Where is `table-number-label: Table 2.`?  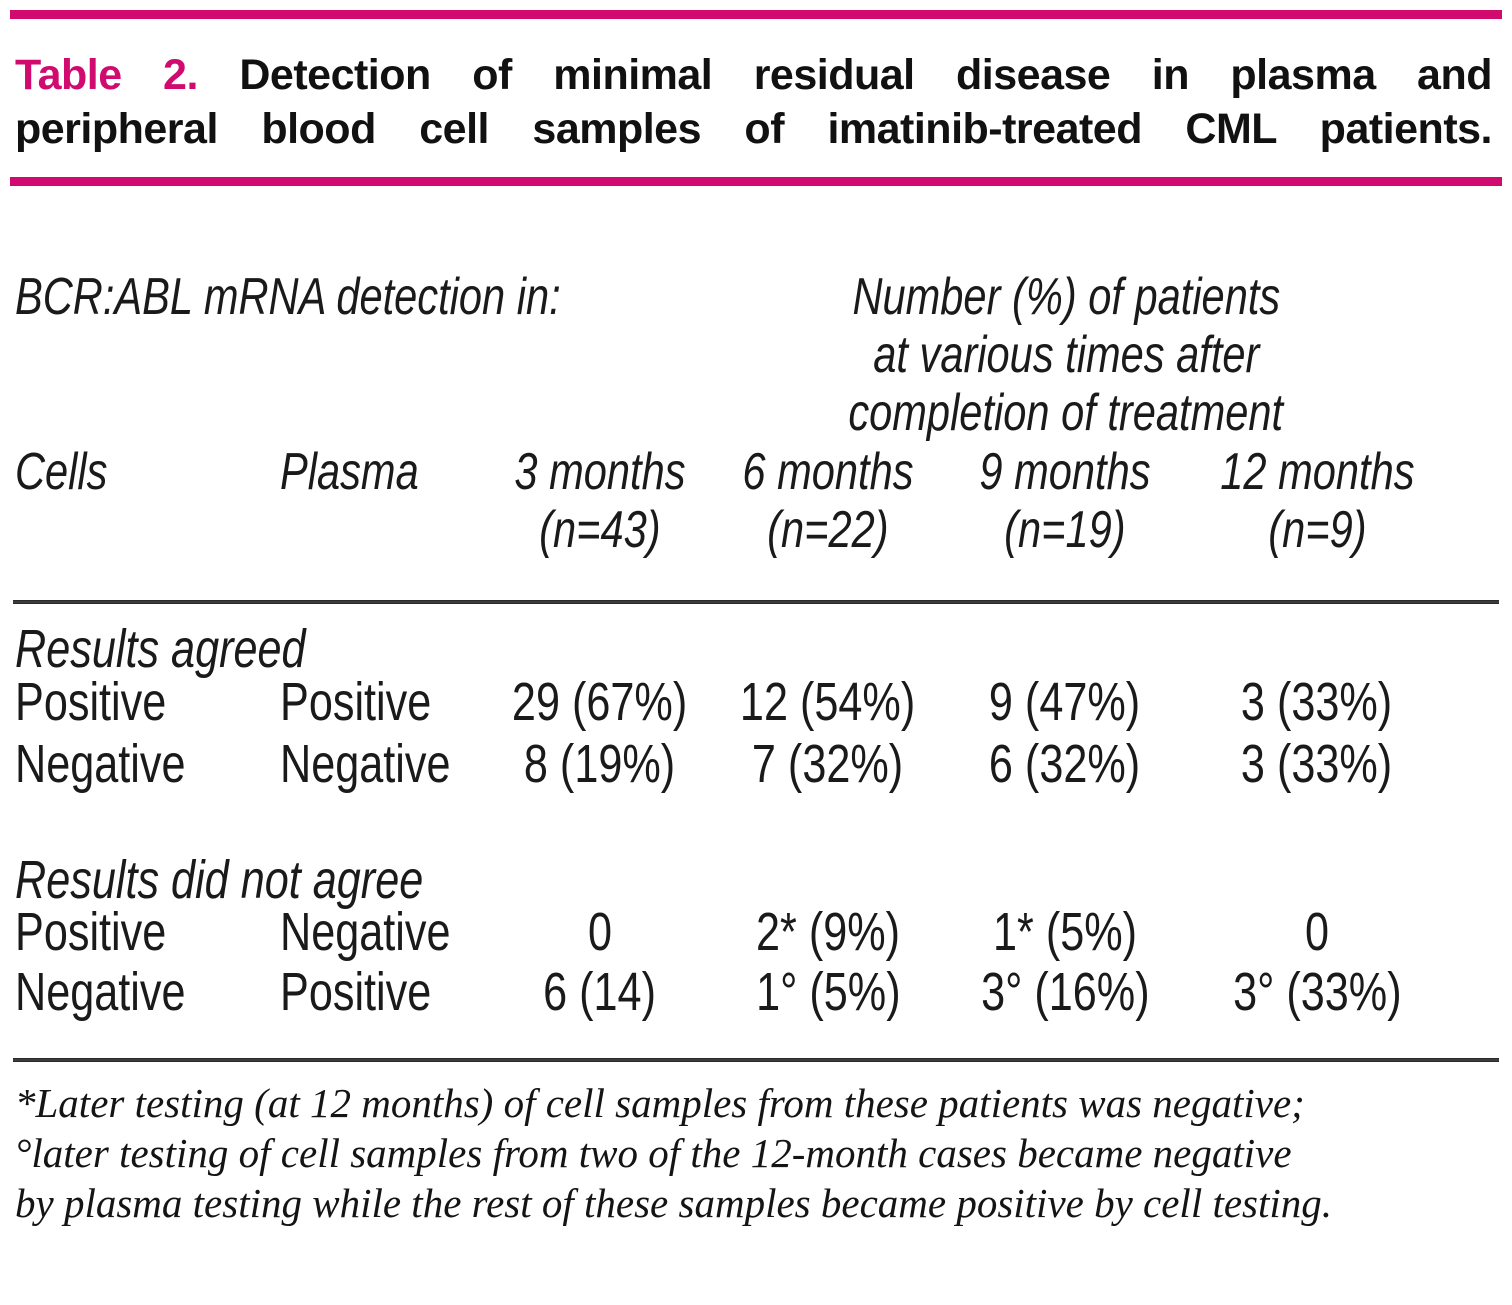
table-number-label: Table 2. is located at coordinates (106, 75).